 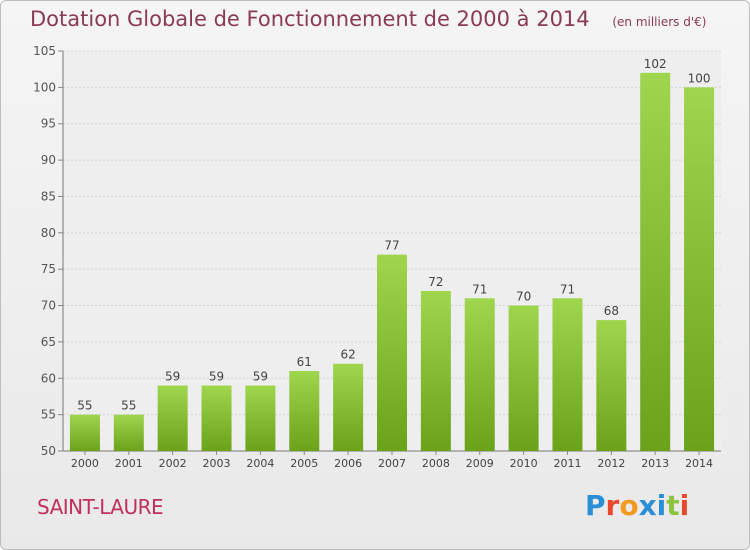 What do you see at coordinates (48, 160) in the screenshot?
I see `y-tick-label: 90` at bounding box center [48, 160].